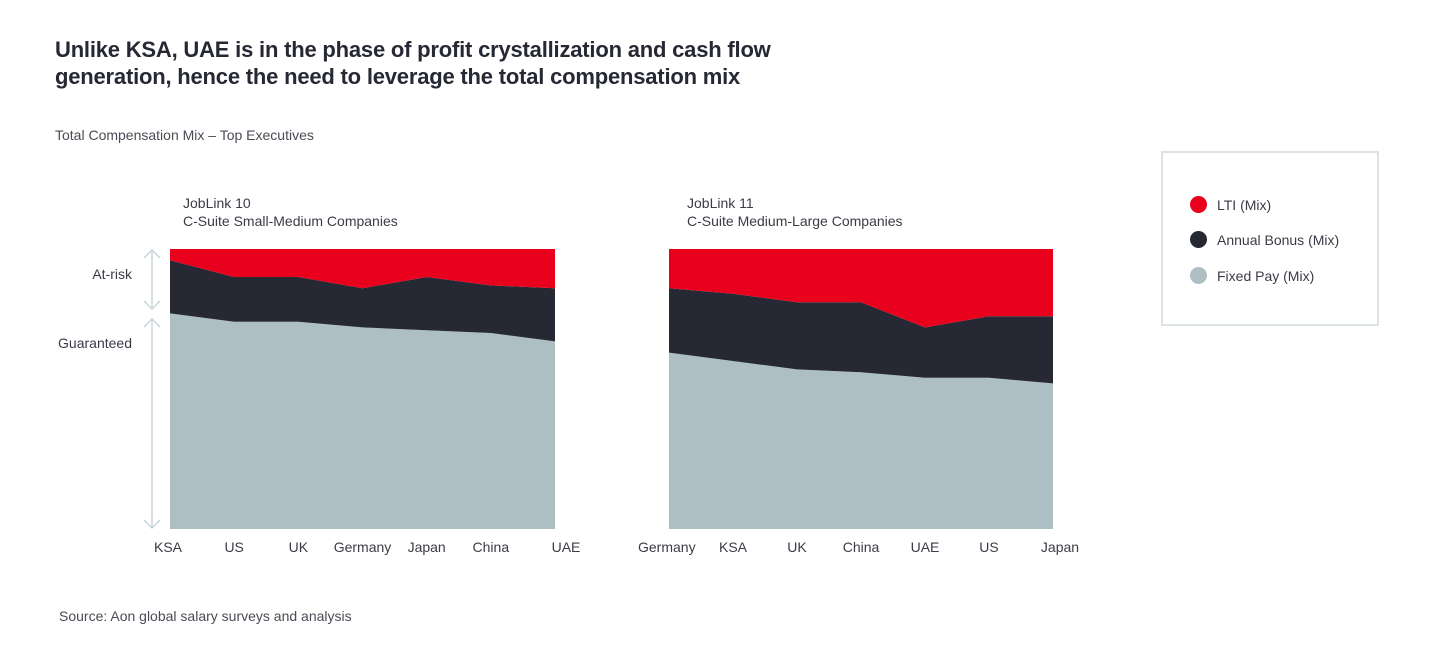  Describe the element at coordinates (152, 279) in the screenshot. I see `at-risk-arrow` at that location.